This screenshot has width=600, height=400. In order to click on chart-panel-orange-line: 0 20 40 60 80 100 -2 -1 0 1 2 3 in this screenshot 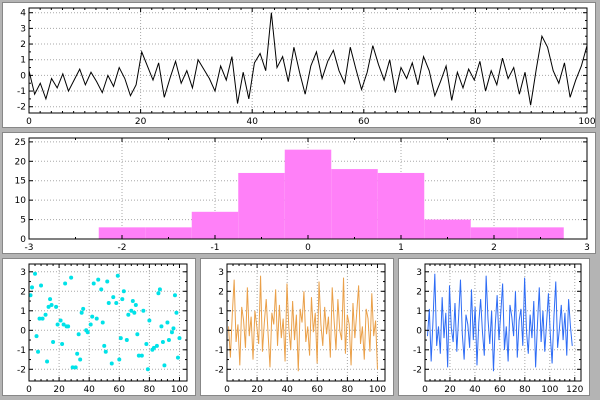, I will do `click(297, 327)`.